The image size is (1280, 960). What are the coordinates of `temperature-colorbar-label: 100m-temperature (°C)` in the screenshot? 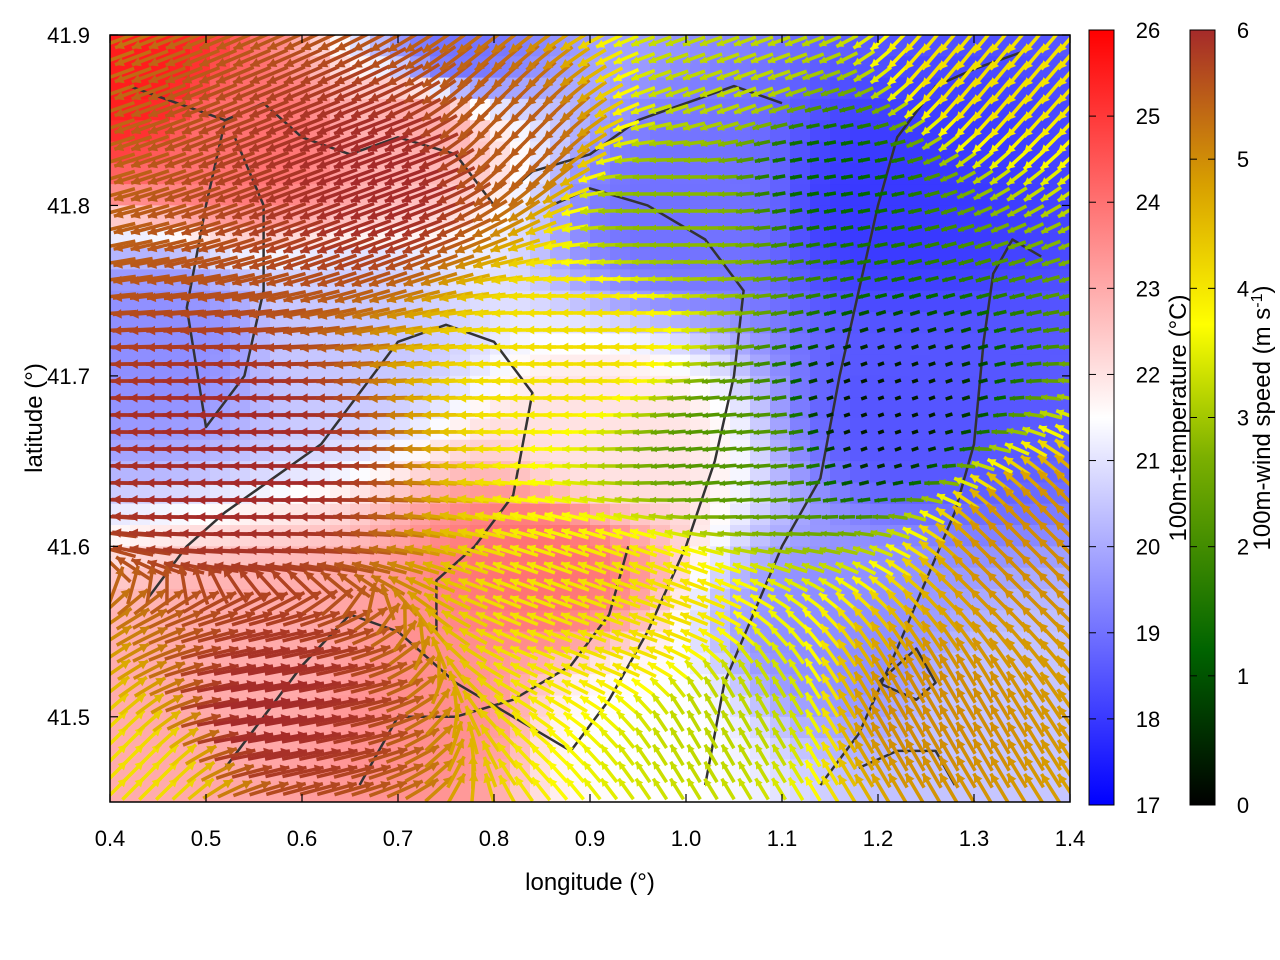 It's located at (1178, 417).